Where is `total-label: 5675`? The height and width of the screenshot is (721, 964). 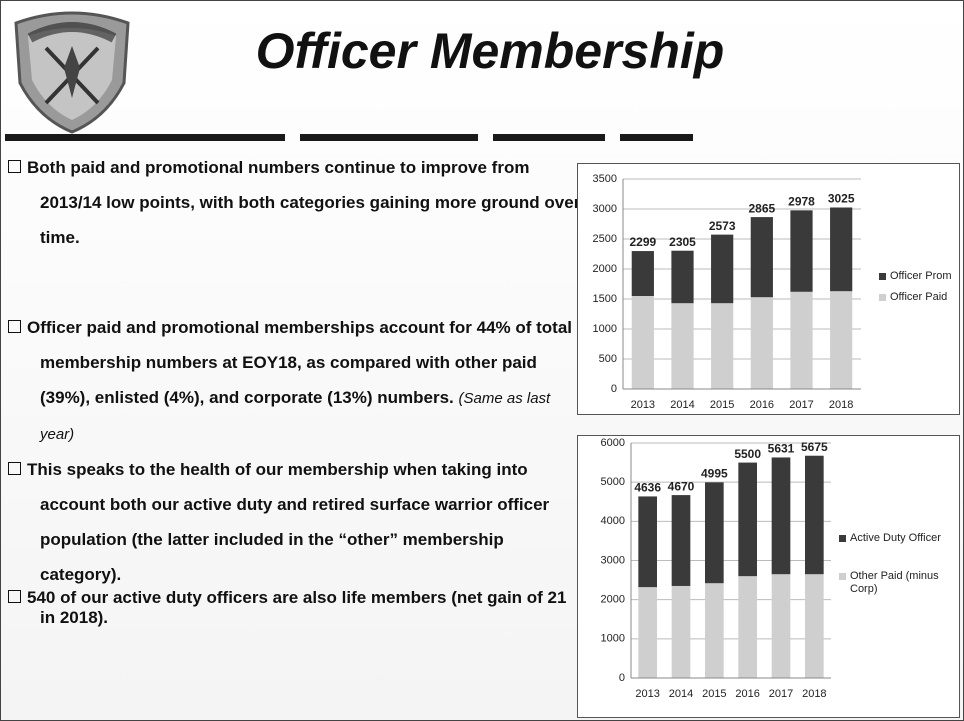
total-label: 5675 is located at coordinates (814, 447).